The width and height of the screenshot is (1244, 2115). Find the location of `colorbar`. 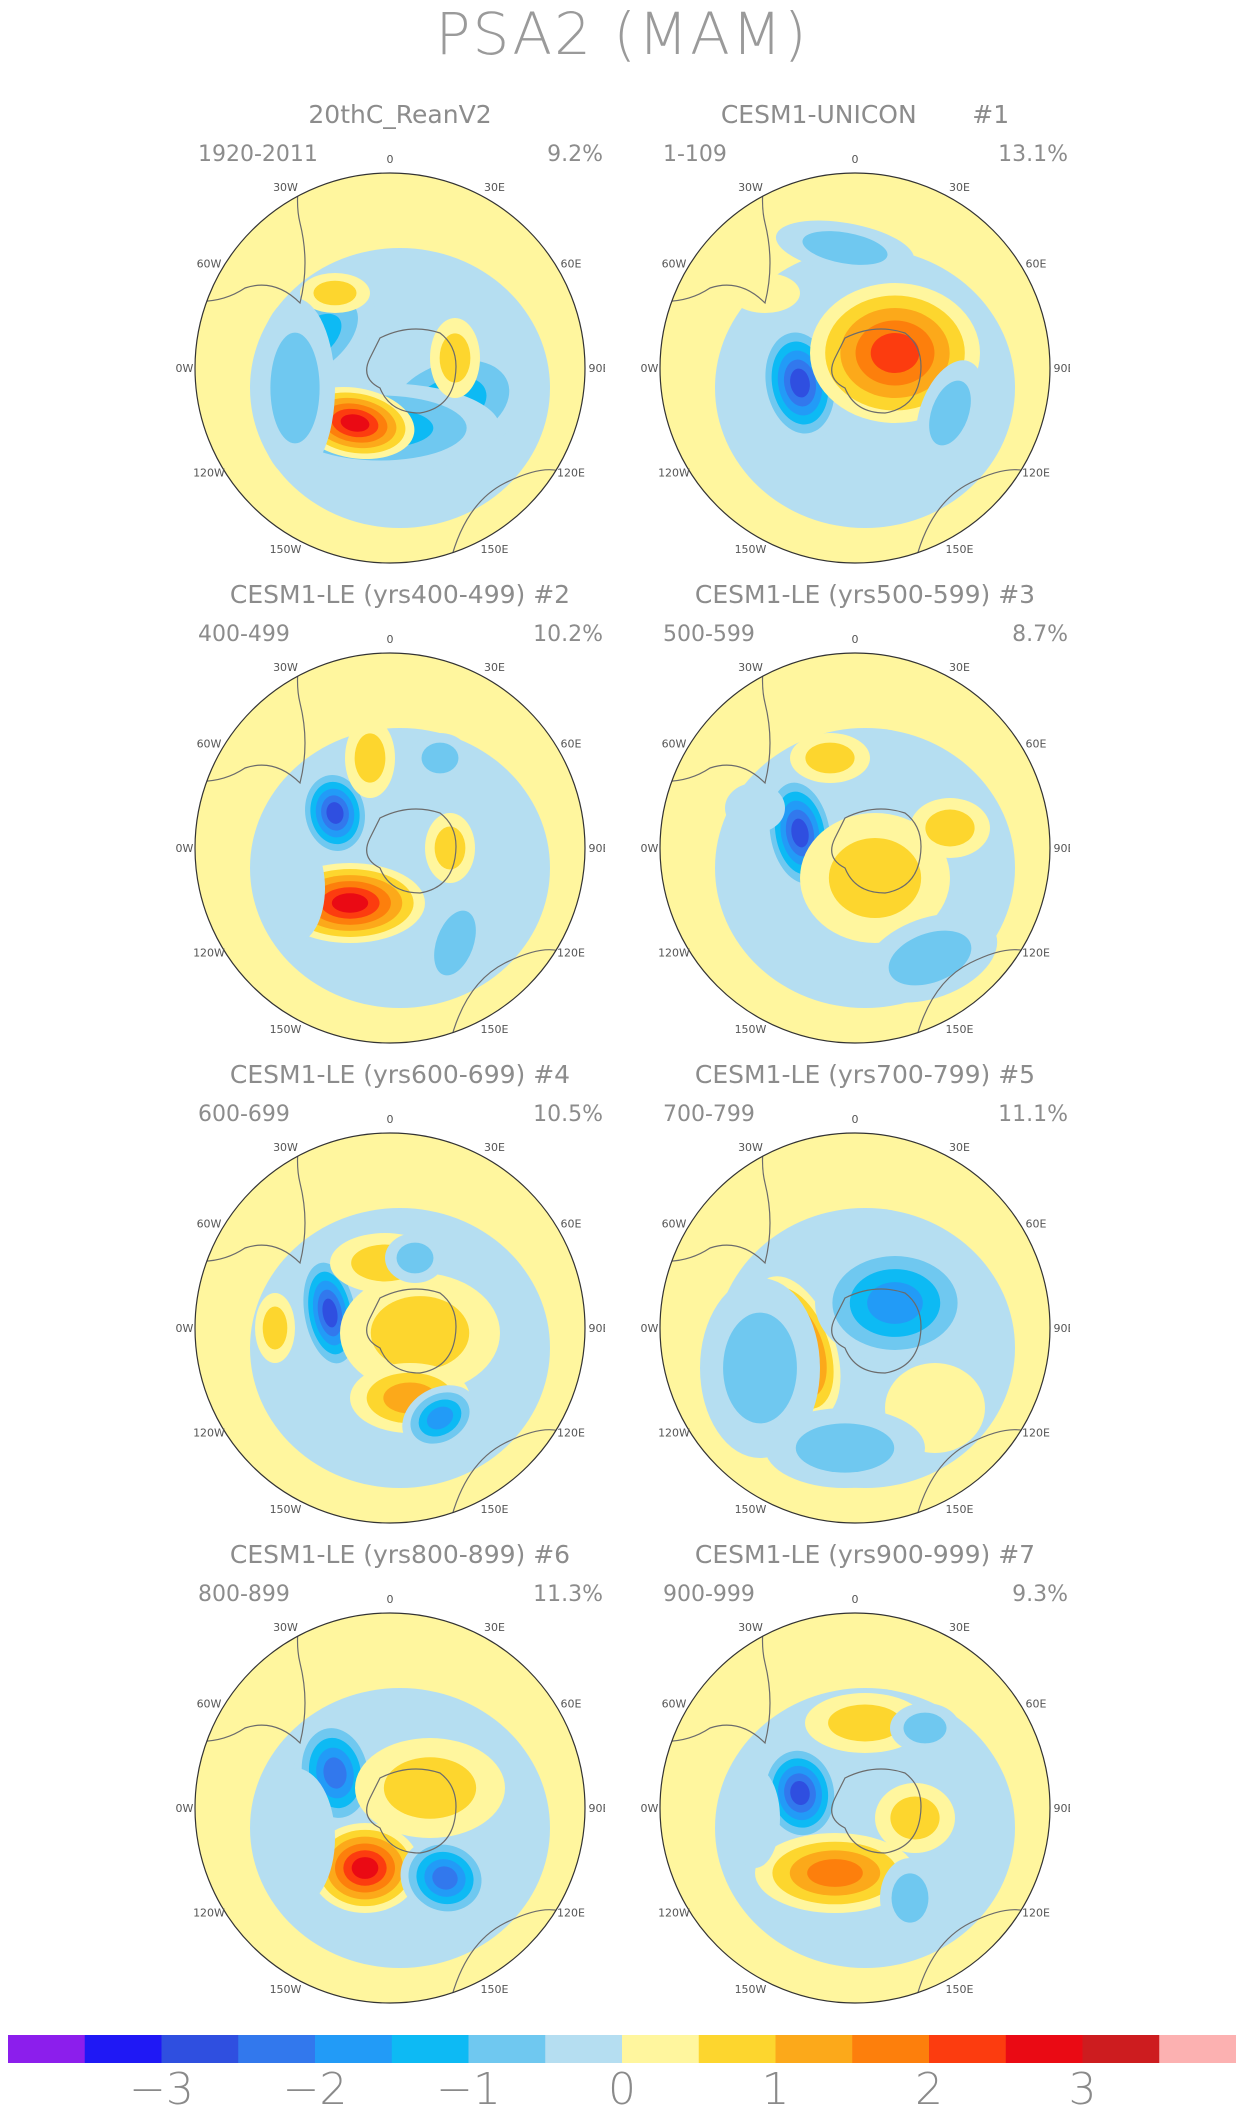

colorbar is located at coordinates (622, 2049).